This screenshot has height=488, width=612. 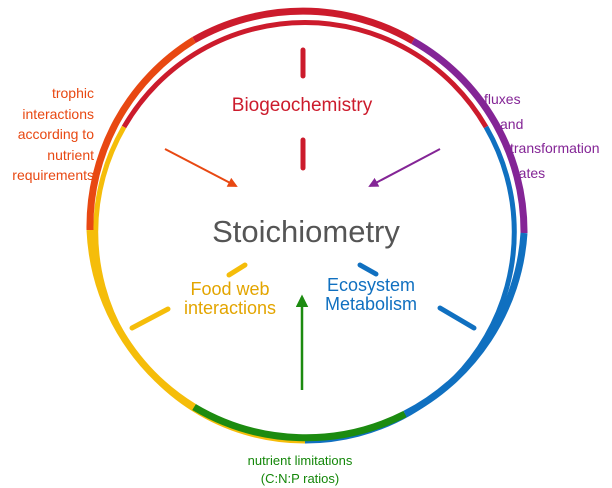 I want to click on annotation-trophic-line: according to, so click(x=55, y=134).